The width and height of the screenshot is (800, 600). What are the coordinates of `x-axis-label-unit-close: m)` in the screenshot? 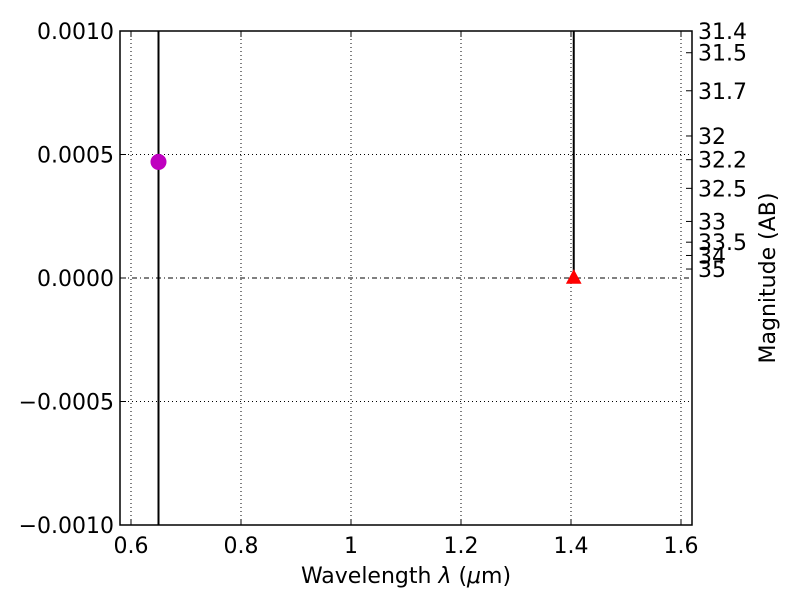 It's located at (496, 576).